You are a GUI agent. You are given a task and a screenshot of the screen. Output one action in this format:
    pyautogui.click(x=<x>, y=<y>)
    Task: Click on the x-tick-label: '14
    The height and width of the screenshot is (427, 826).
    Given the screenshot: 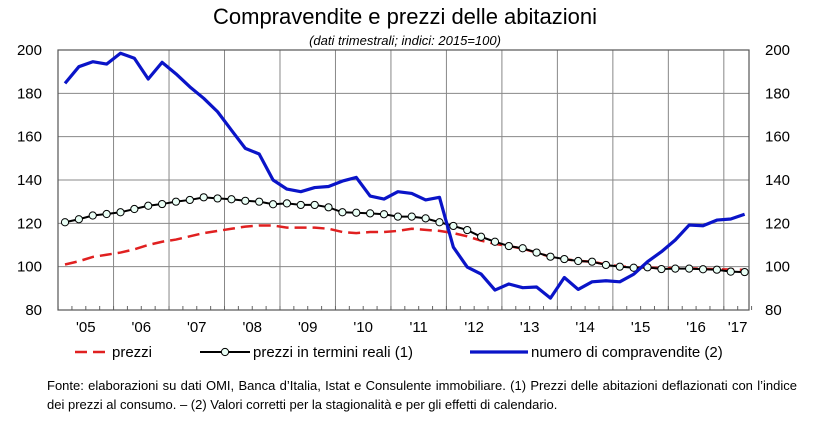 What is the action you would take?
    pyautogui.click(x=585, y=327)
    